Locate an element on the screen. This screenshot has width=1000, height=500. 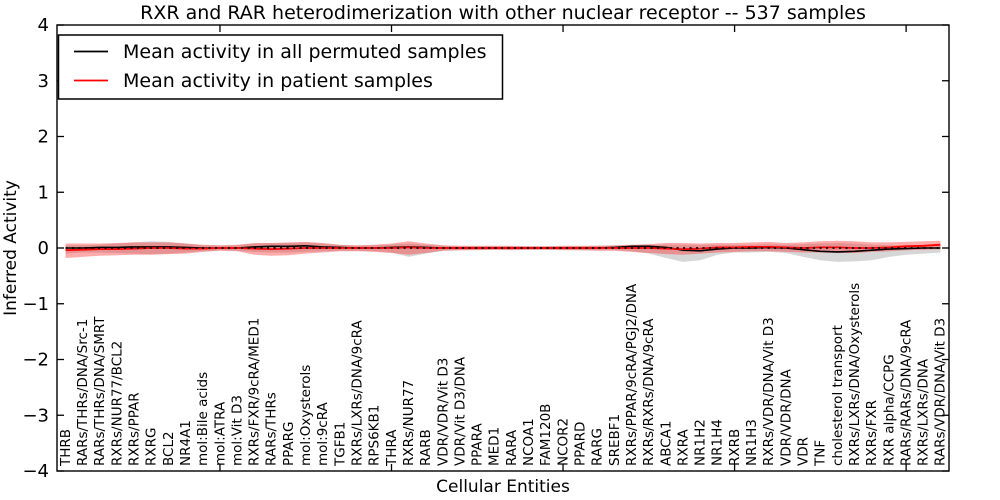
x-tick-label: VDR/VDR/Vit D3 is located at coordinates (443, 412).